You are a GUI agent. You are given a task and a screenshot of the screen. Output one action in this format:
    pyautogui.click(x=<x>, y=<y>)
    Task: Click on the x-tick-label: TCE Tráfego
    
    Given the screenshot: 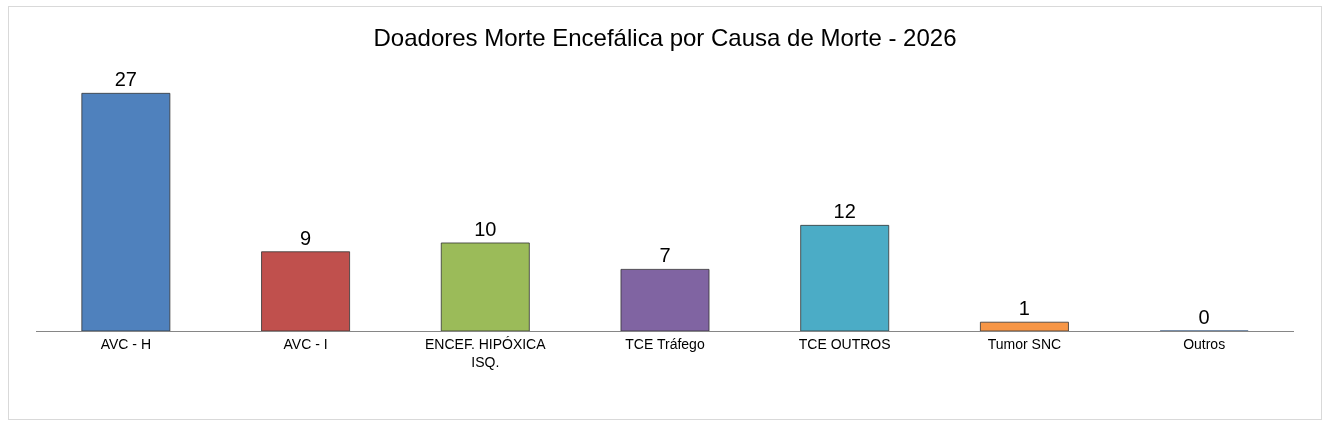 What is the action you would take?
    pyautogui.click(x=665, y=343)
    